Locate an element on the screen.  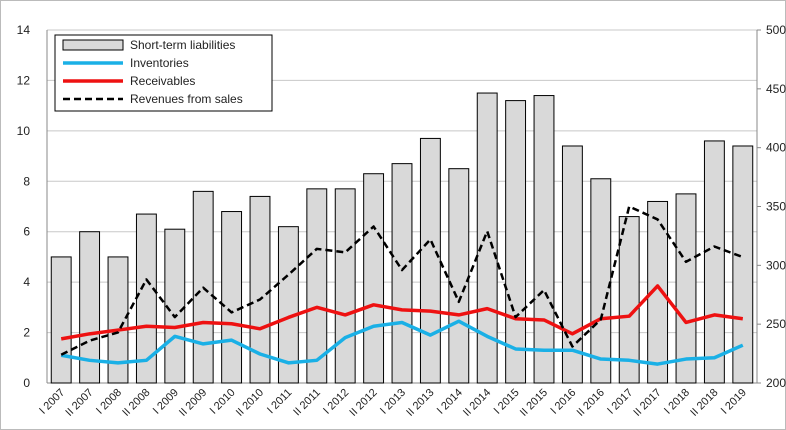
y-tick-label: 2 is located at coordinates (26, 333).